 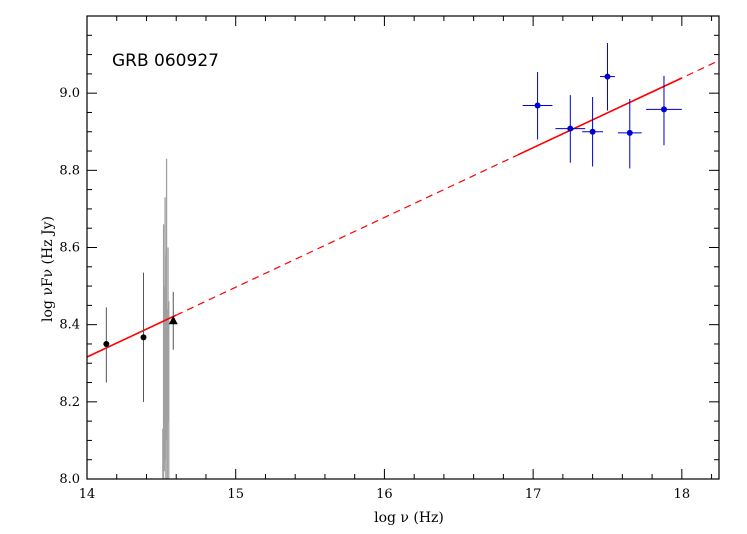 What do you see at coordinates (69, 325) in the screenshot?
I see `y-tick-label: 8.4` at bounding box center [69, 325].